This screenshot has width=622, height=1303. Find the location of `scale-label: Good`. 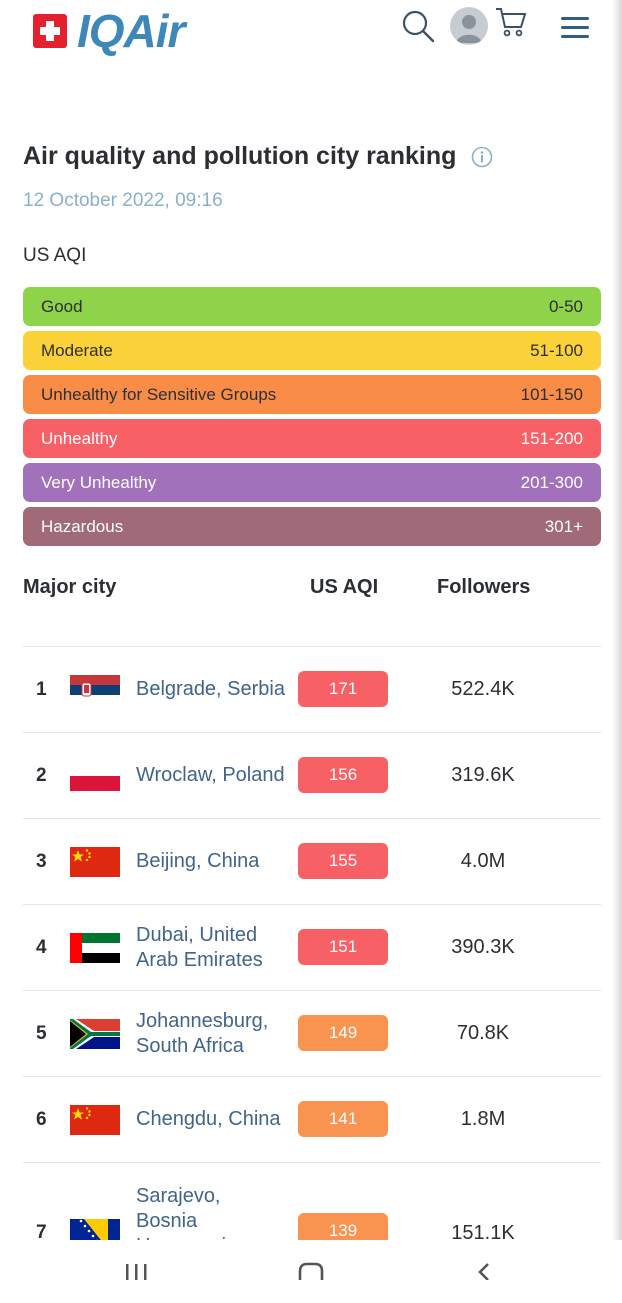

scale-label: Good is located at coordinates (62, 306).